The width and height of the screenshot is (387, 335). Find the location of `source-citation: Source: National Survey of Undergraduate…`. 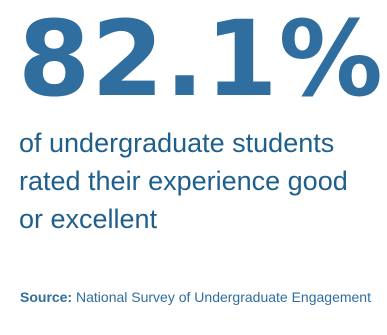

source-citation: Source: National Survey of Undergraduate… is located at coordinates (200, 297).